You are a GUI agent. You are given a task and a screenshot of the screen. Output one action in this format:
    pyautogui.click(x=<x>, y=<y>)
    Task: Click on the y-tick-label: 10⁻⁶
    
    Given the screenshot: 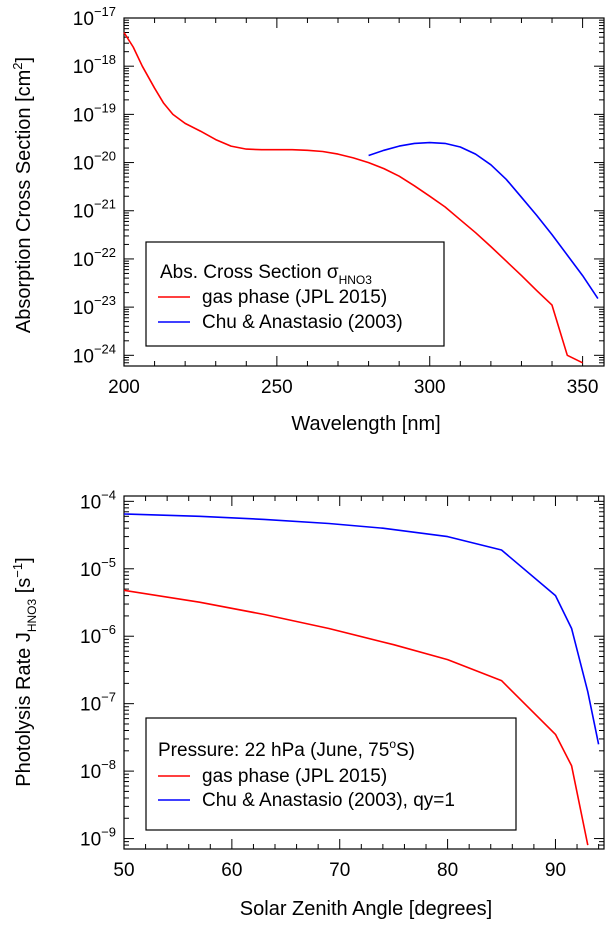 What is the action you would take?
    pyautogui.click(x=98, y=635)
    